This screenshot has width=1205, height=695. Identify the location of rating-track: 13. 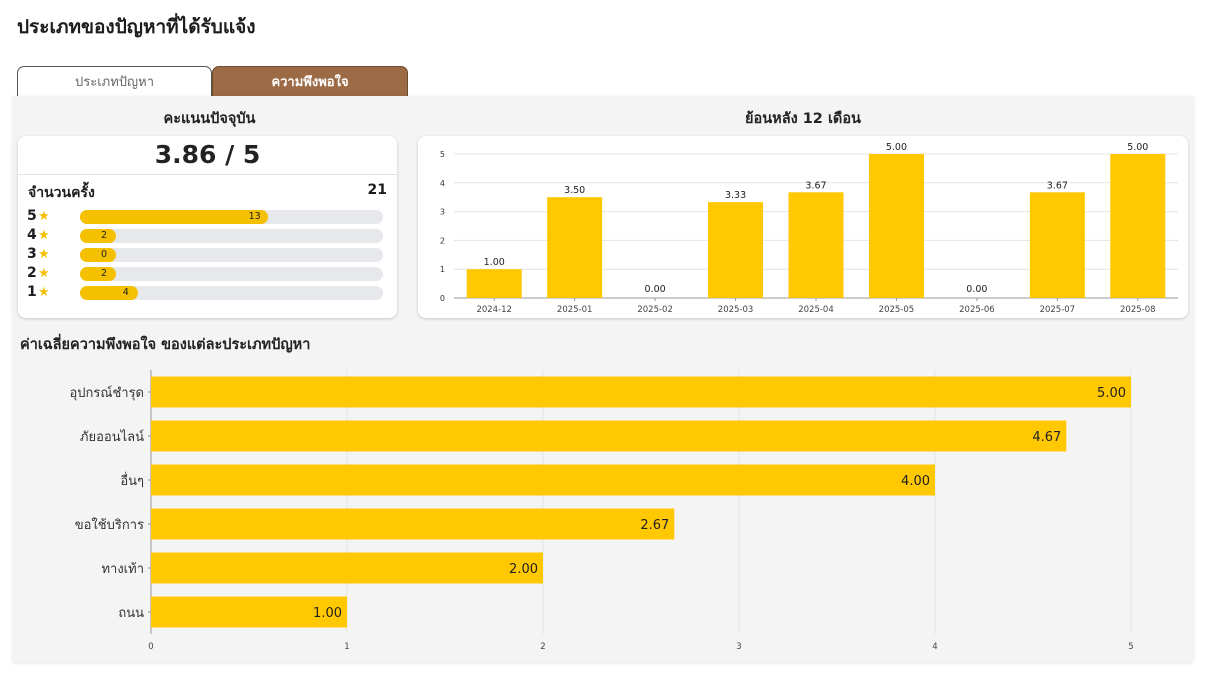
(231, 217).